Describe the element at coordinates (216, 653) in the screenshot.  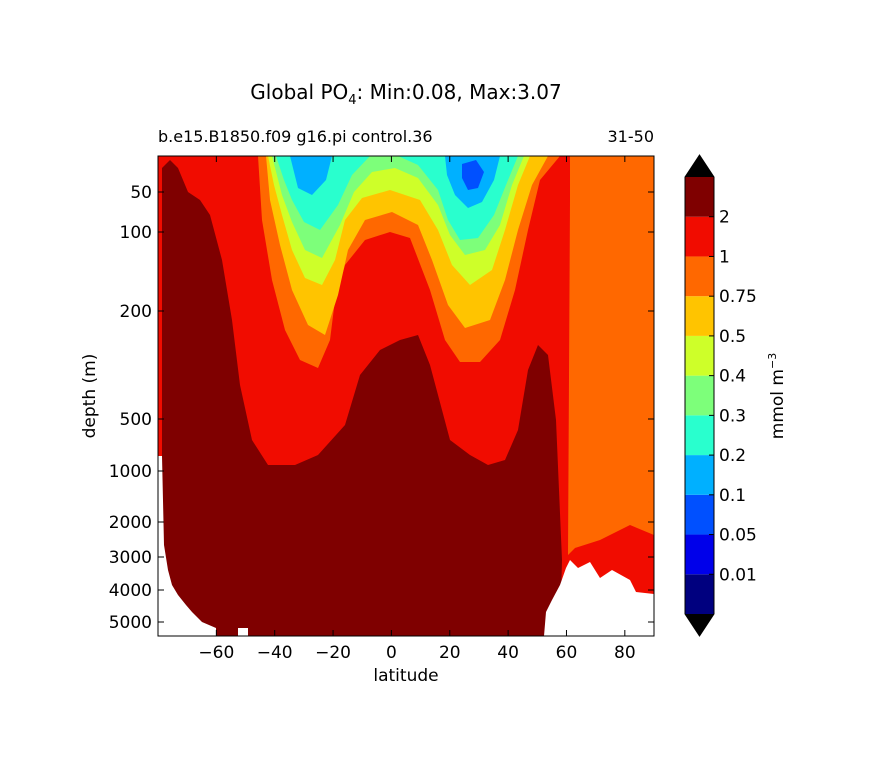
I see `x-tick-label: −60` at that location.